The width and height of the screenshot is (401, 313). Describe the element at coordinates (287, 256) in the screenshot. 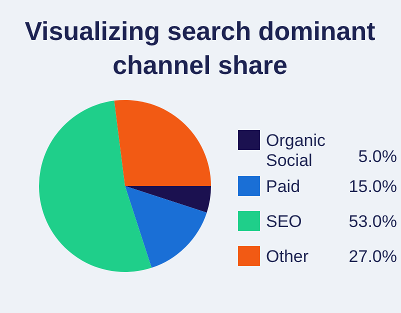

I see `legend-label: Other` at that location.